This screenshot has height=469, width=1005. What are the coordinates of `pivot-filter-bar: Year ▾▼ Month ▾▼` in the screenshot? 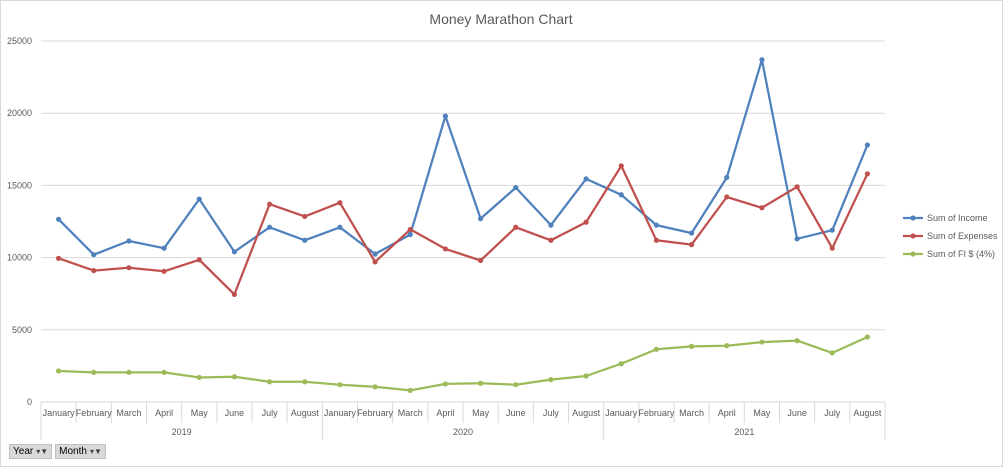 It's located at (57, 451).